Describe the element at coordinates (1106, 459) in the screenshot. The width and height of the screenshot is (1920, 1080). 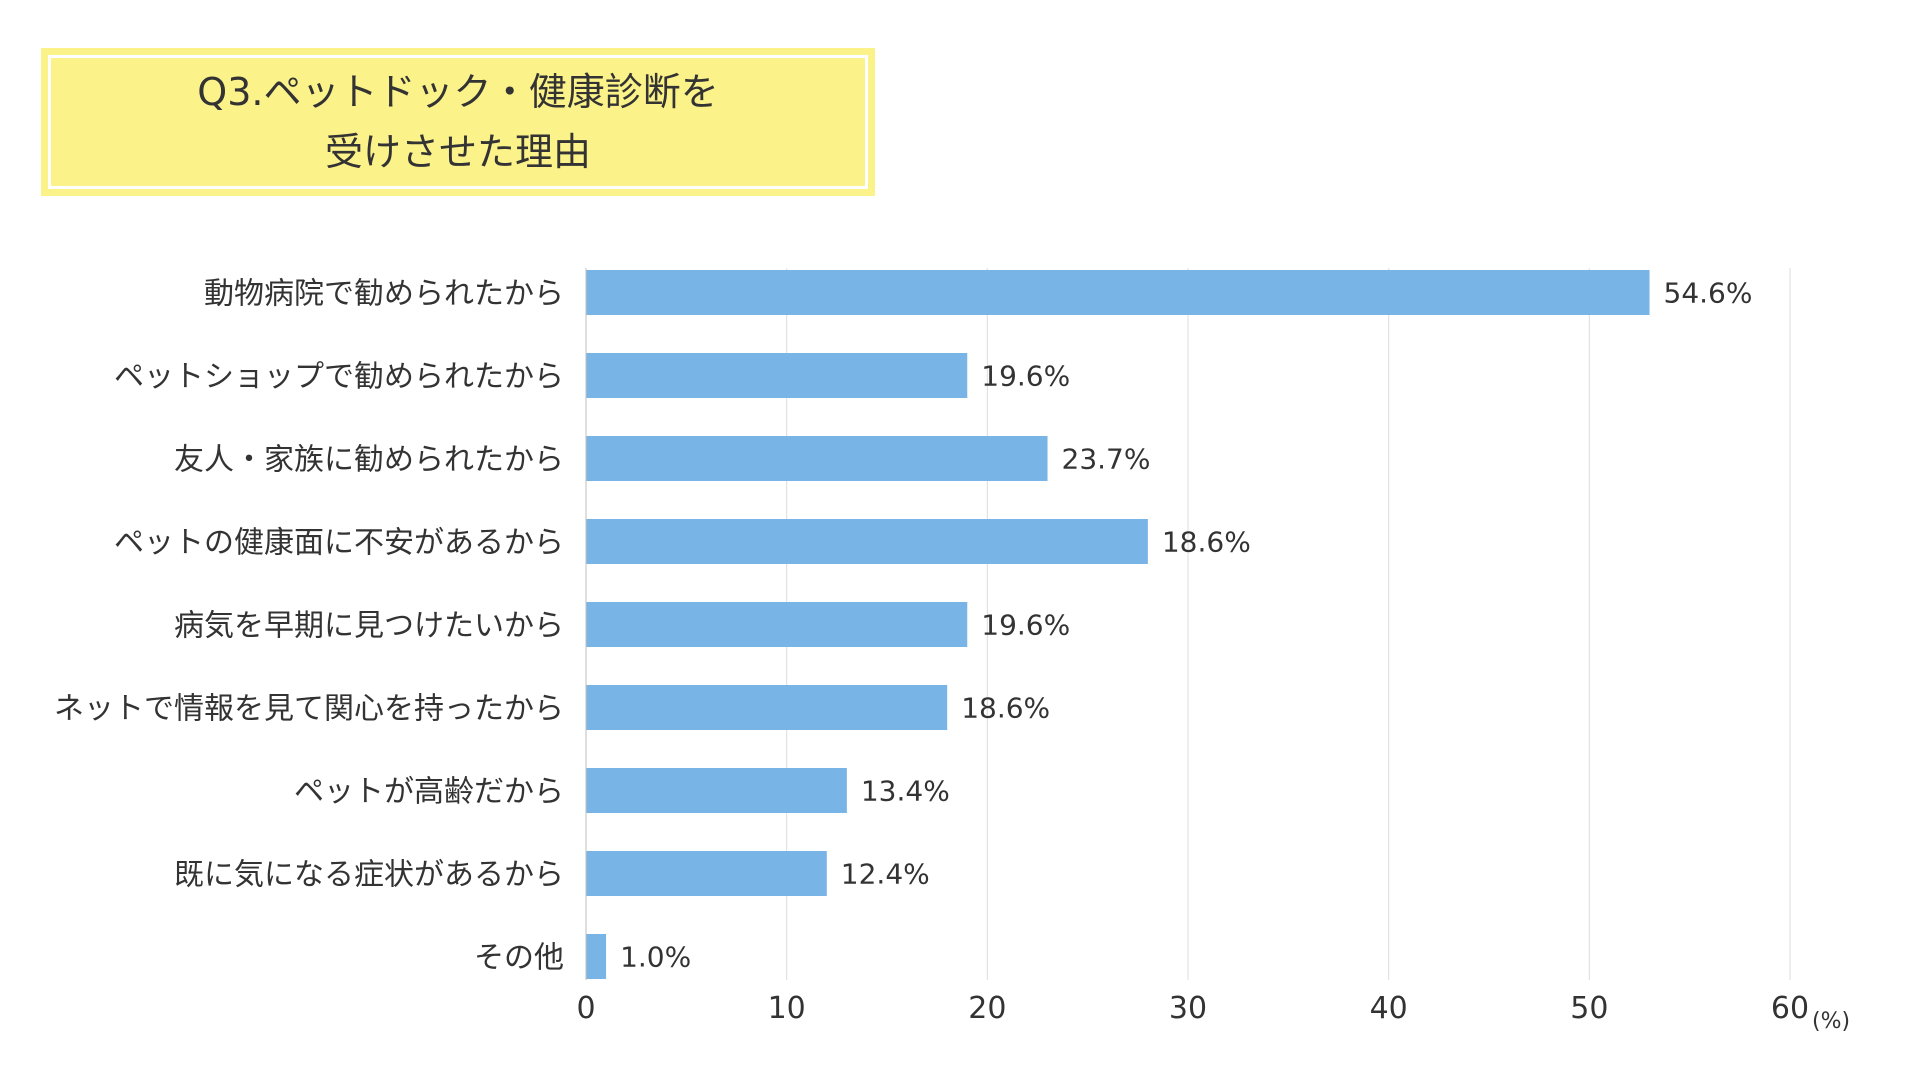
I see `data-label: 23.7%` at that location.